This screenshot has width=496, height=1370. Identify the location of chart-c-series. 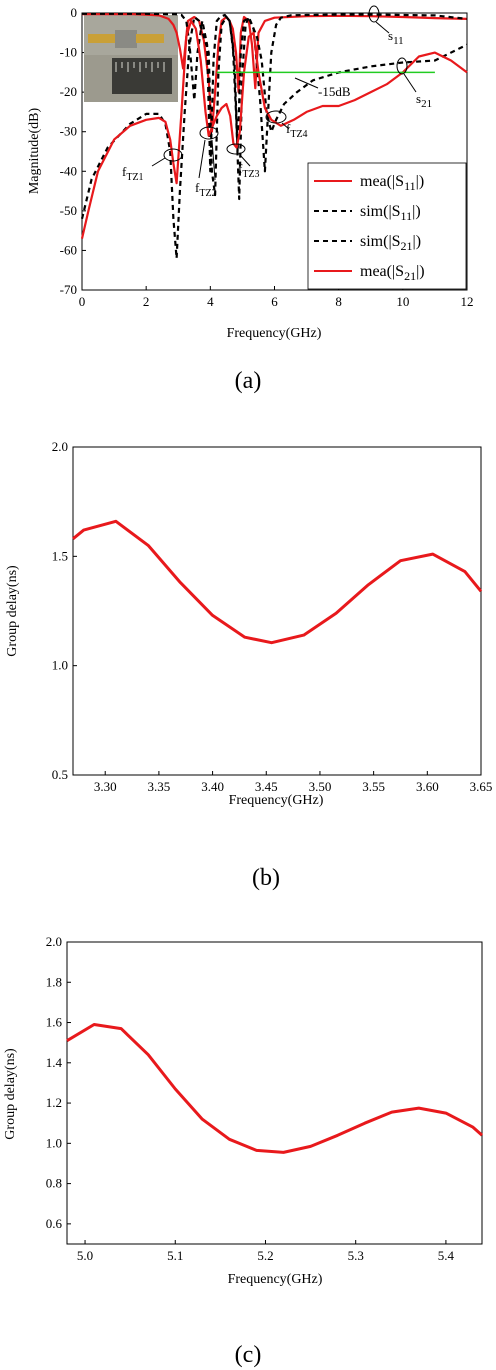
(275, 1088).